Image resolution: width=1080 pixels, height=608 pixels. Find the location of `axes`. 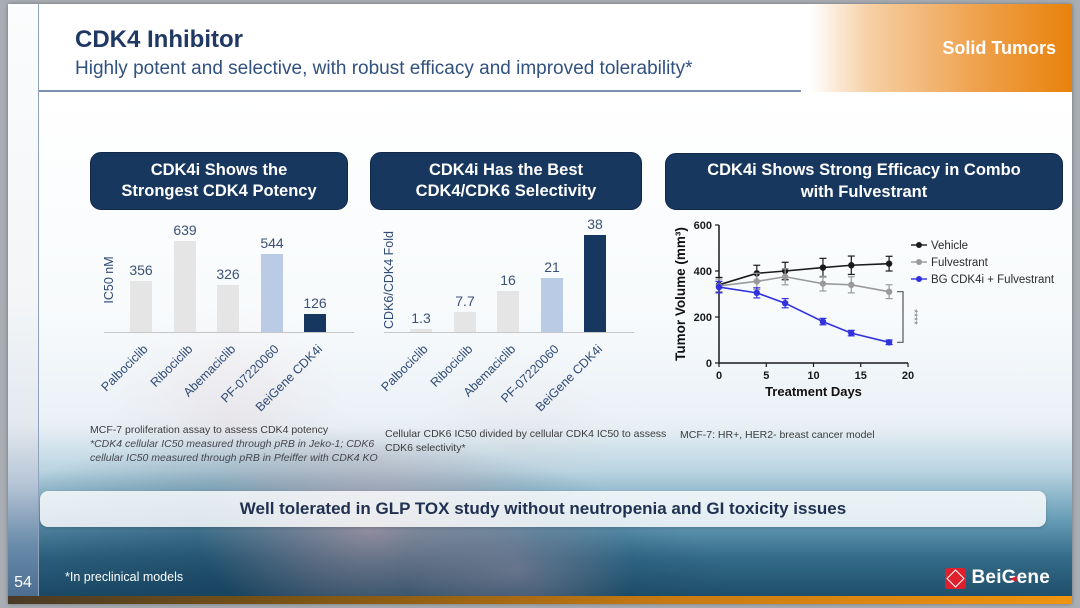

axes is located at coordinates (813, 294).